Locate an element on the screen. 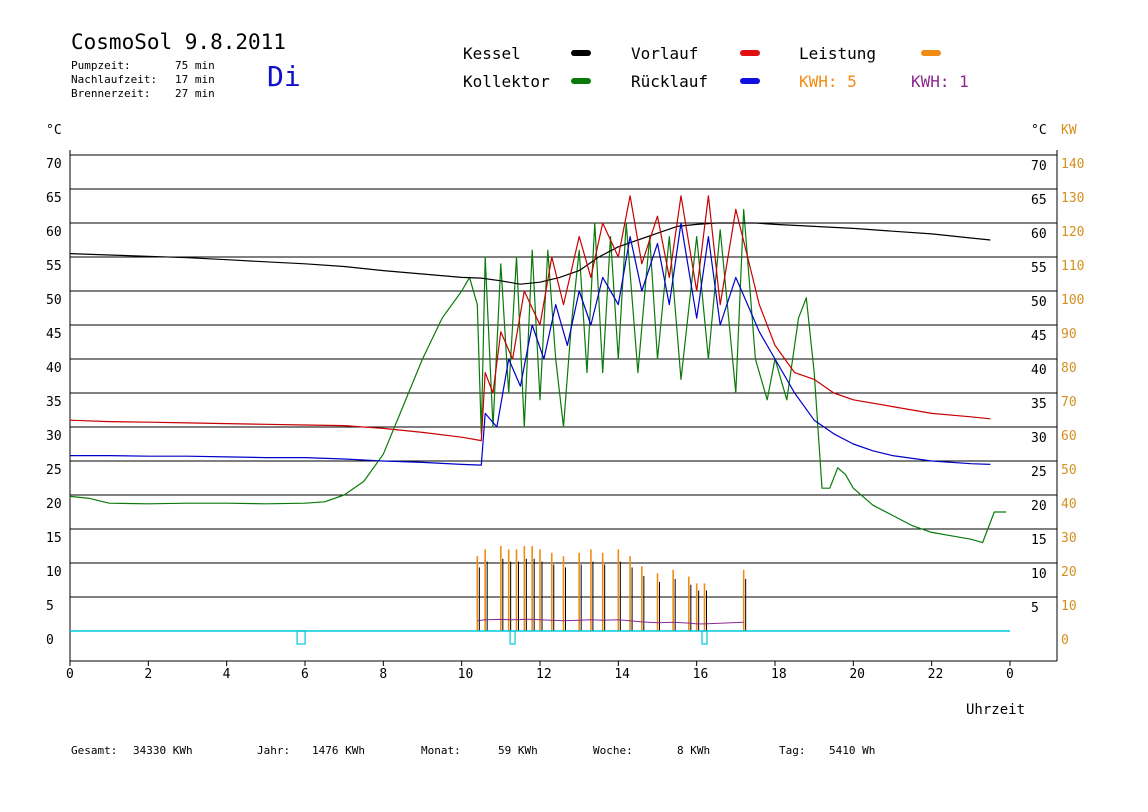  info-value-brennerzeit: 27 min is located at coordinates (195, 93).